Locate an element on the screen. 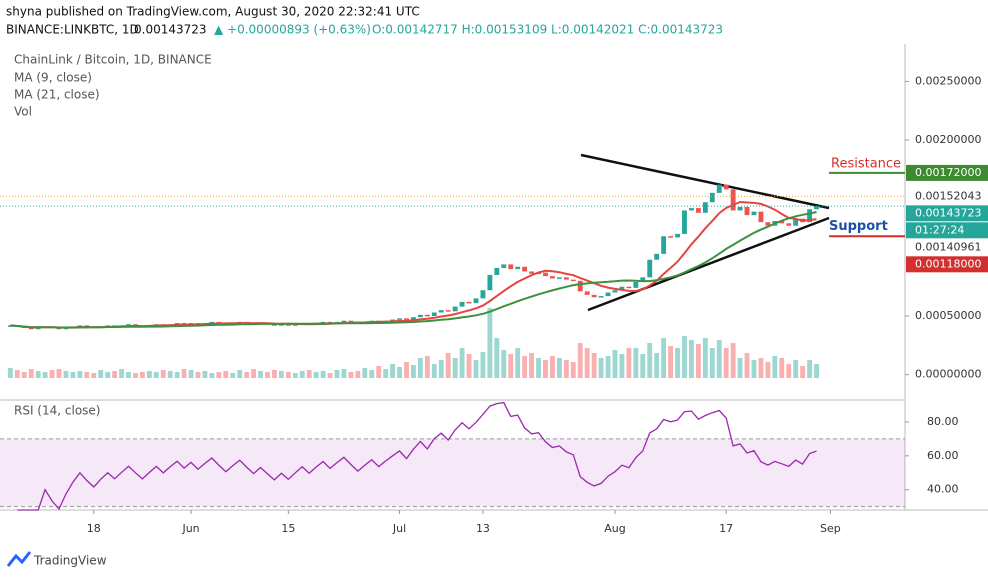 Image resolution: width=988 pixels, height=583 pixels. x-tick-label: 13 is located at coordinates (483, 528).